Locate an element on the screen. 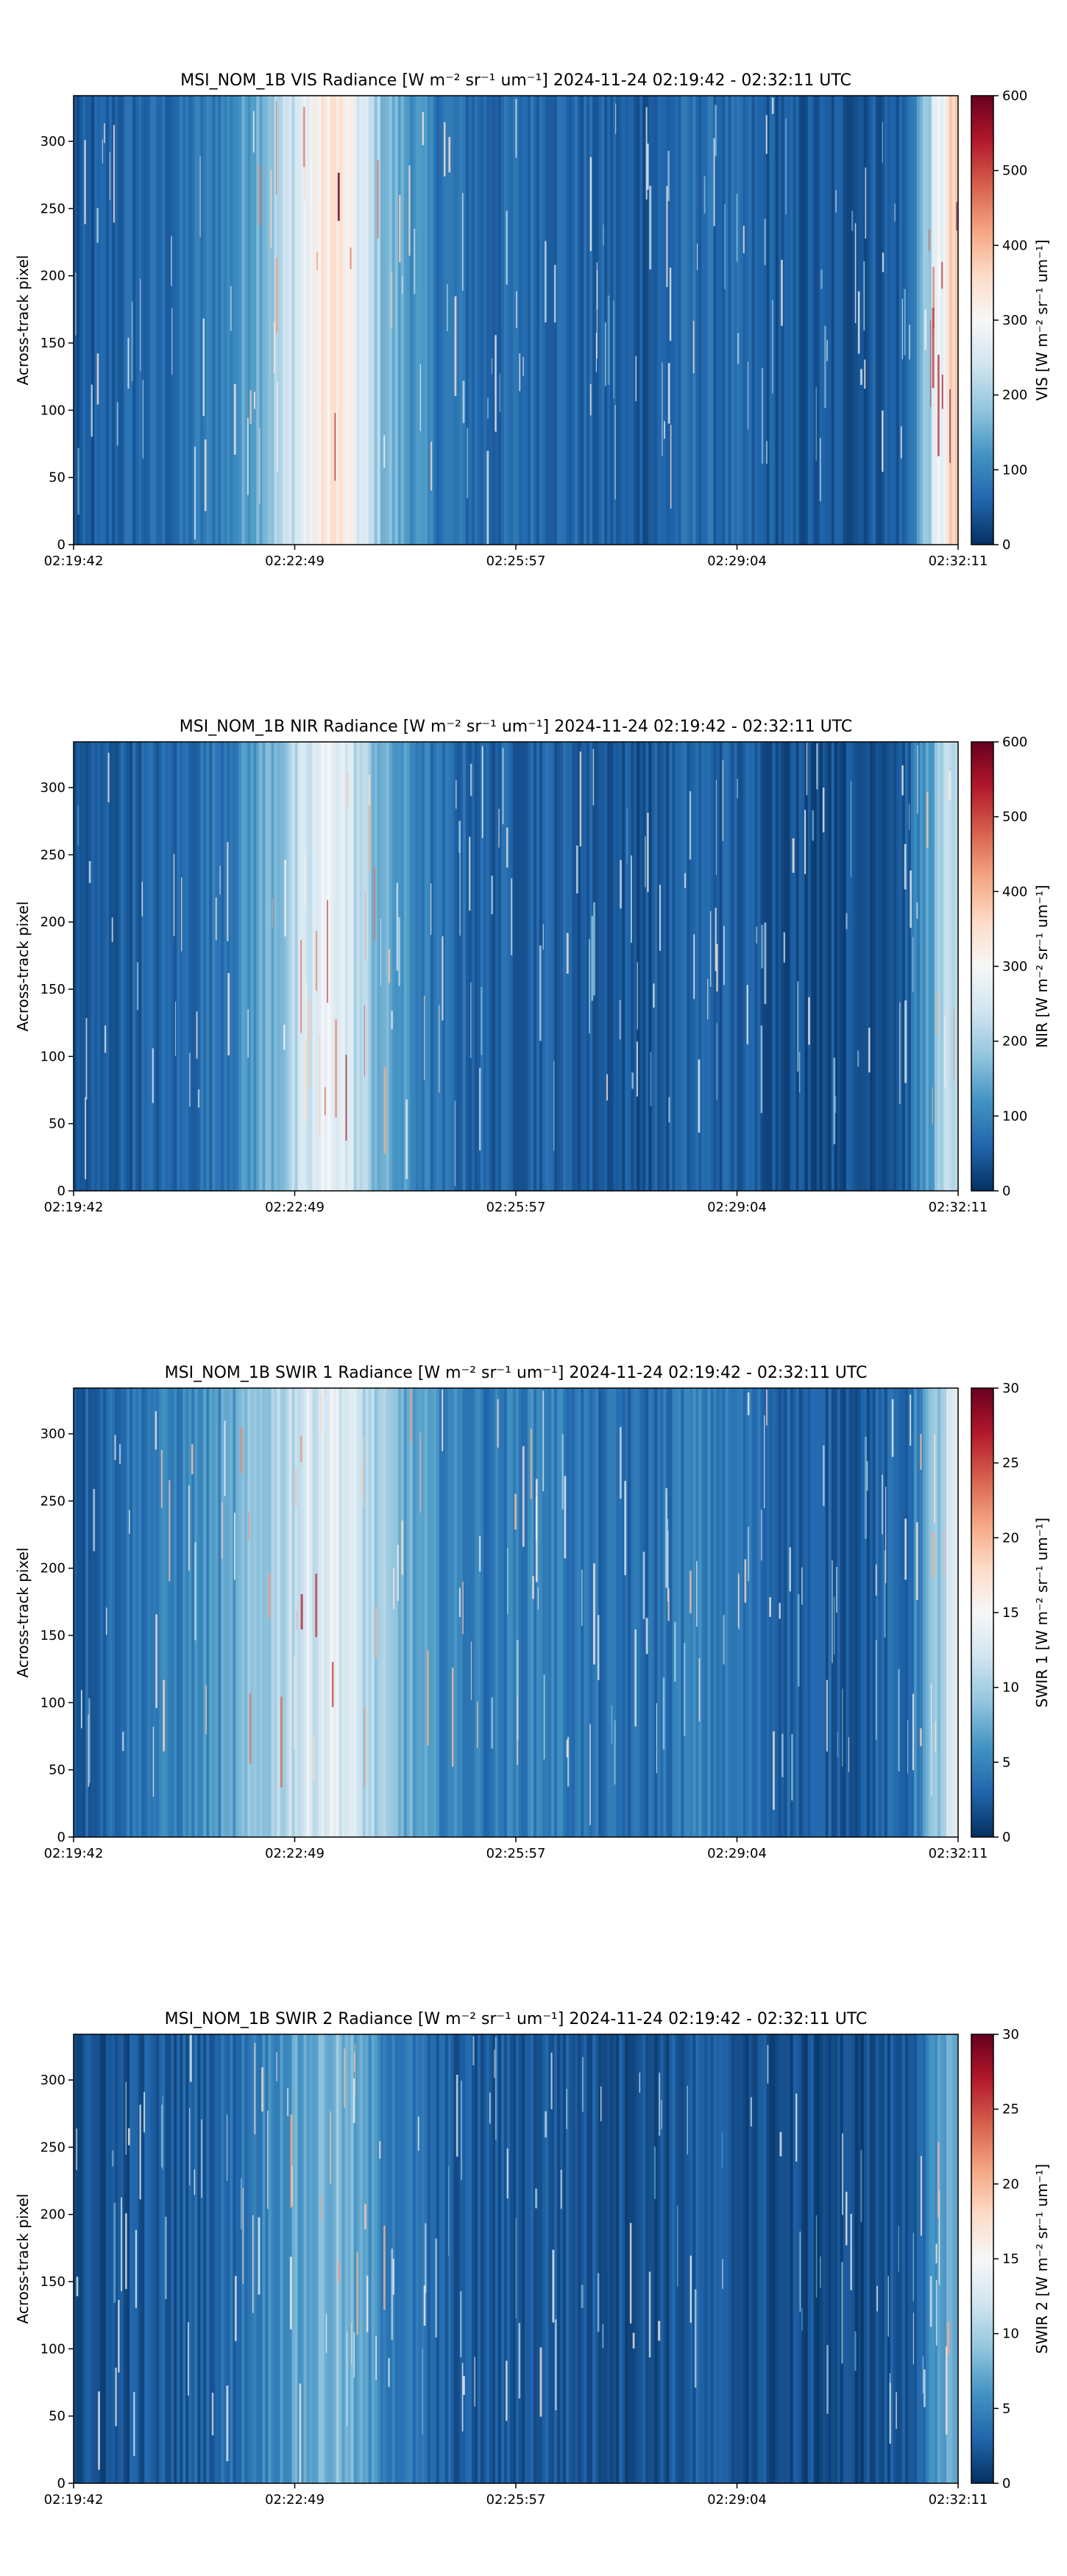 The width and height of the screenshot is (1067, 2576). y-tick-label: 50 is located at coordinates (57, 478).